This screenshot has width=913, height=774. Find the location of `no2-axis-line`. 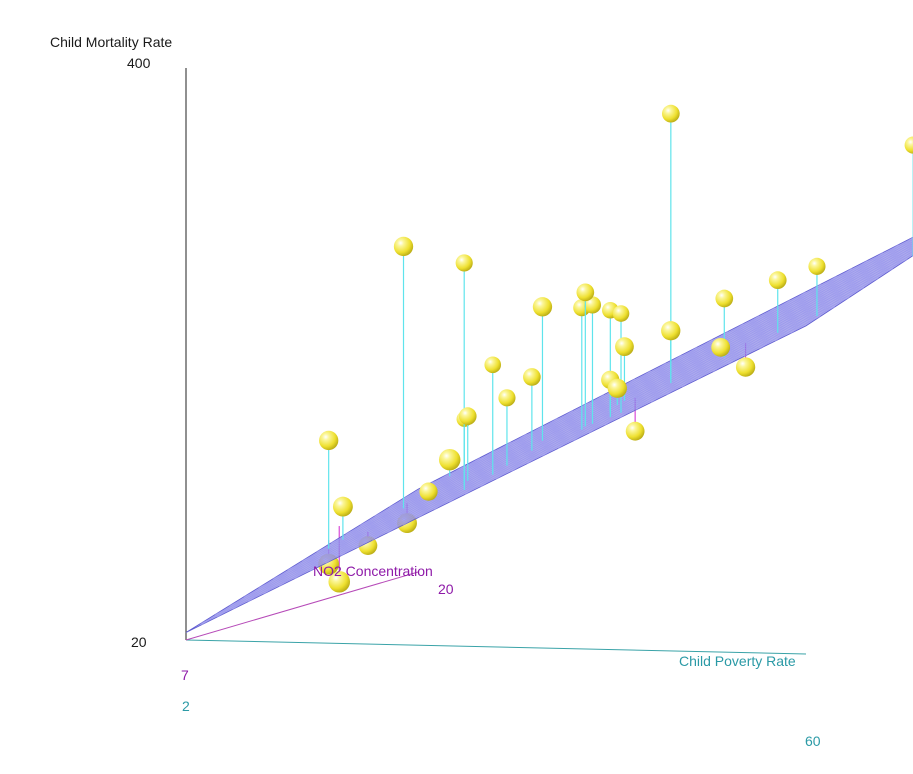

no2-axis-line is located at coordinates (302, 606).